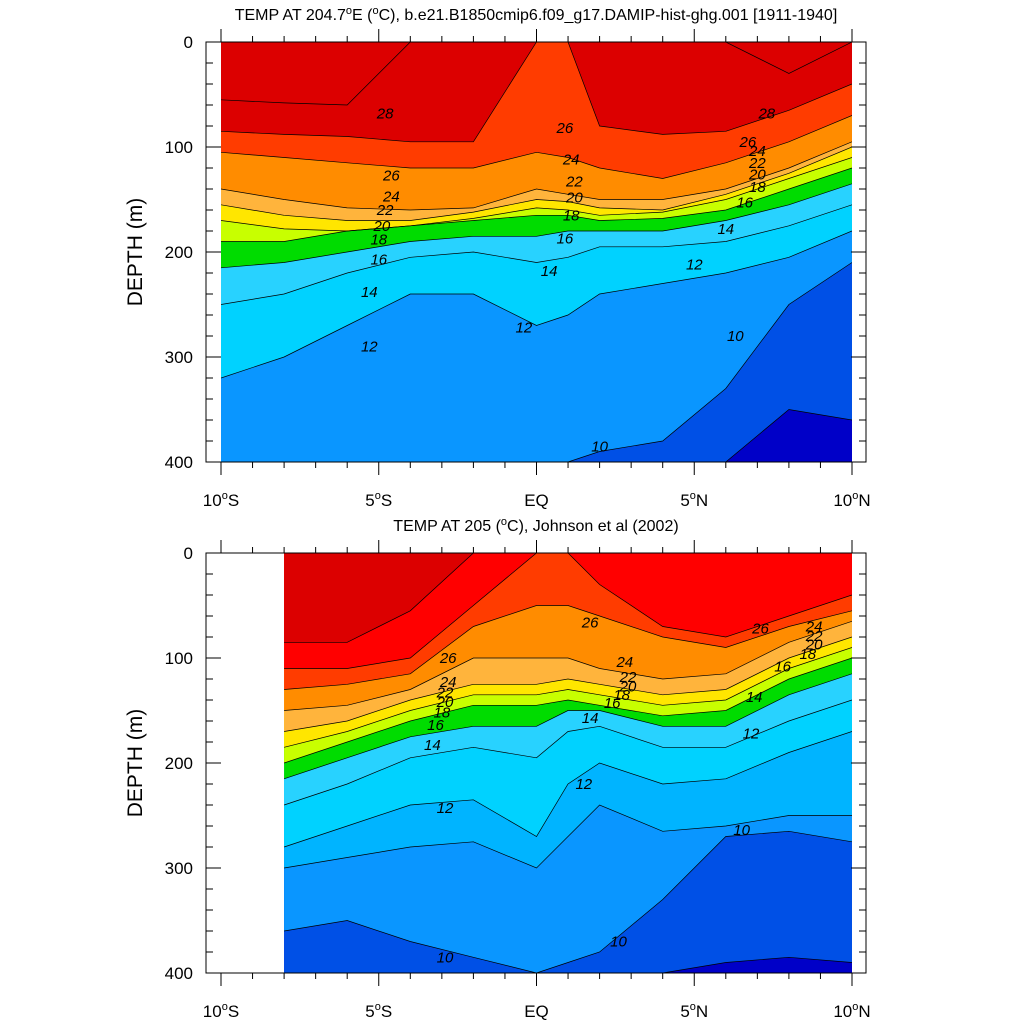  Describe the element at coordinates (536, 500) in the screenshot. I see `x-tick-label: EQ` at that location.